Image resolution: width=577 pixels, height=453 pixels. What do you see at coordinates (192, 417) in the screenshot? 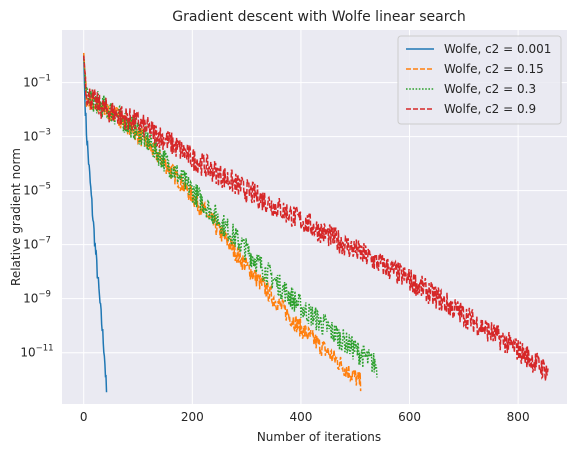
I see `x-tick-label: 200` at bounding box center [192, 417].